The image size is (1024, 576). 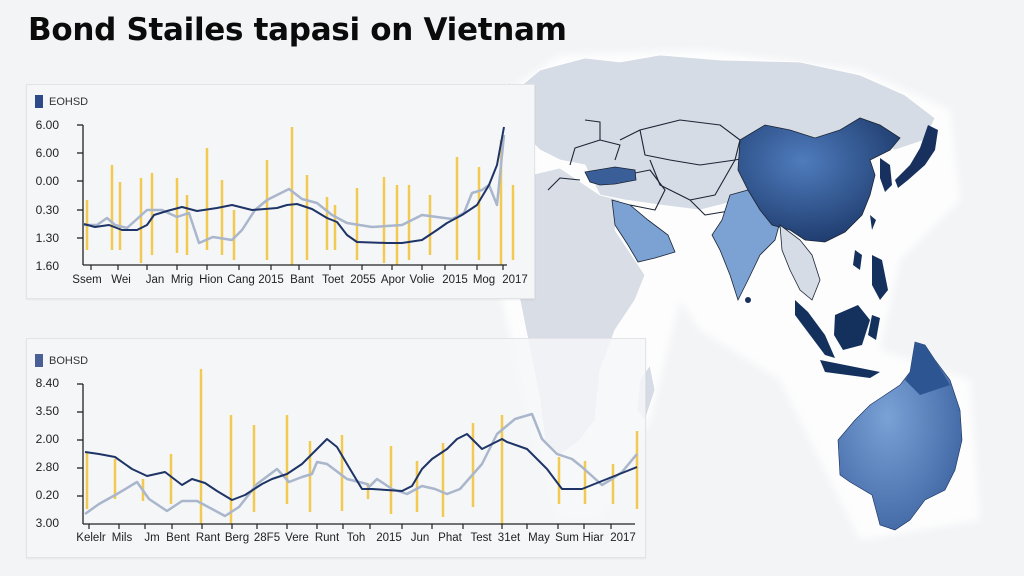 I want to click on y-tick: 0.30, so click(x=47, y=210).